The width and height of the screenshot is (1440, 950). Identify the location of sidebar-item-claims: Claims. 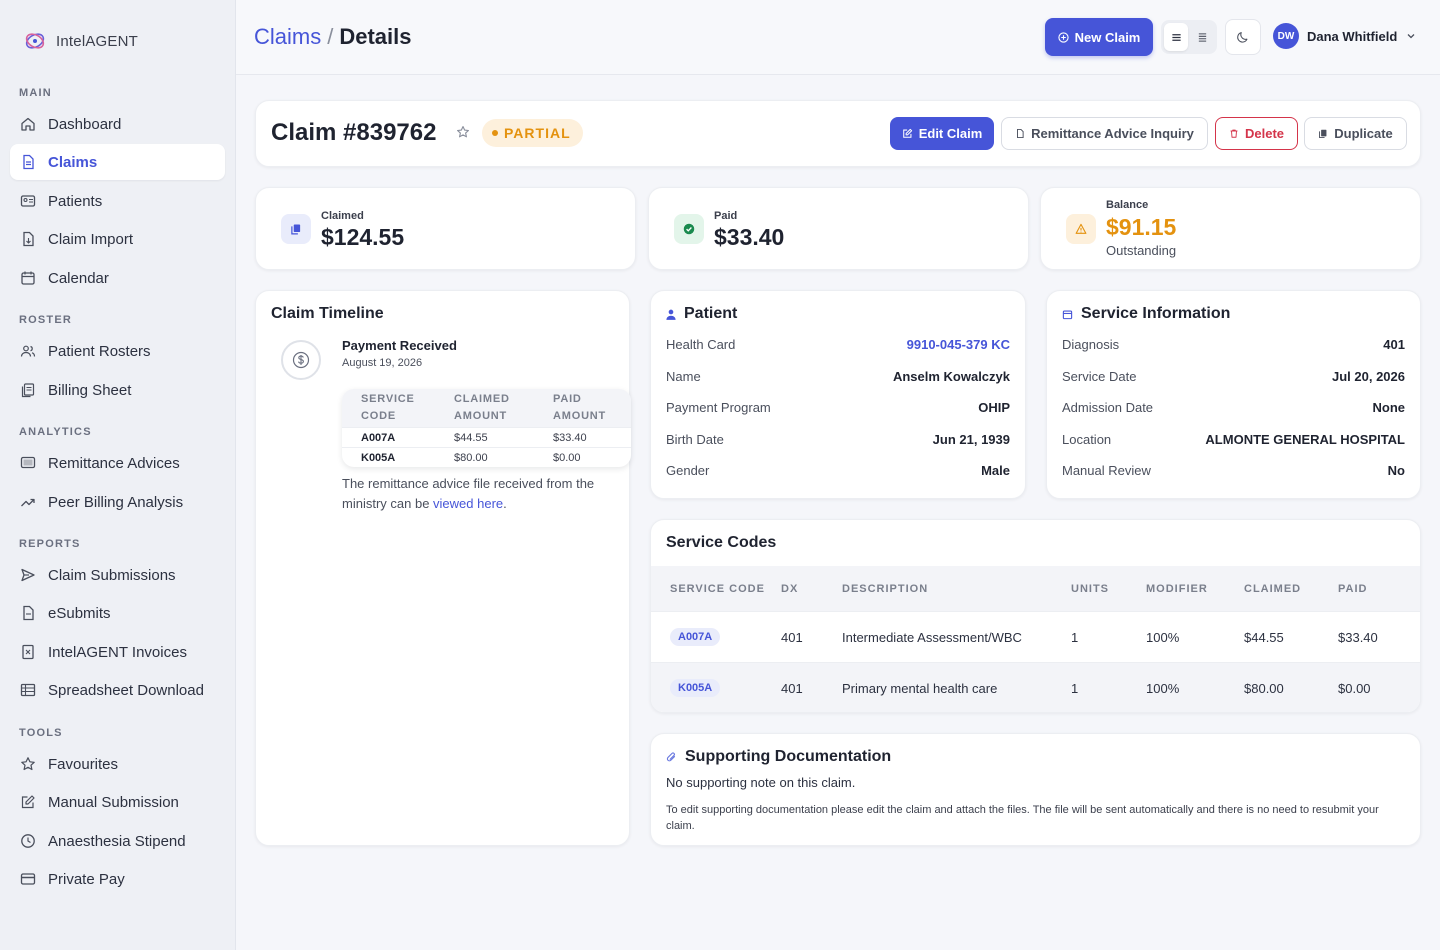
(117, 162).